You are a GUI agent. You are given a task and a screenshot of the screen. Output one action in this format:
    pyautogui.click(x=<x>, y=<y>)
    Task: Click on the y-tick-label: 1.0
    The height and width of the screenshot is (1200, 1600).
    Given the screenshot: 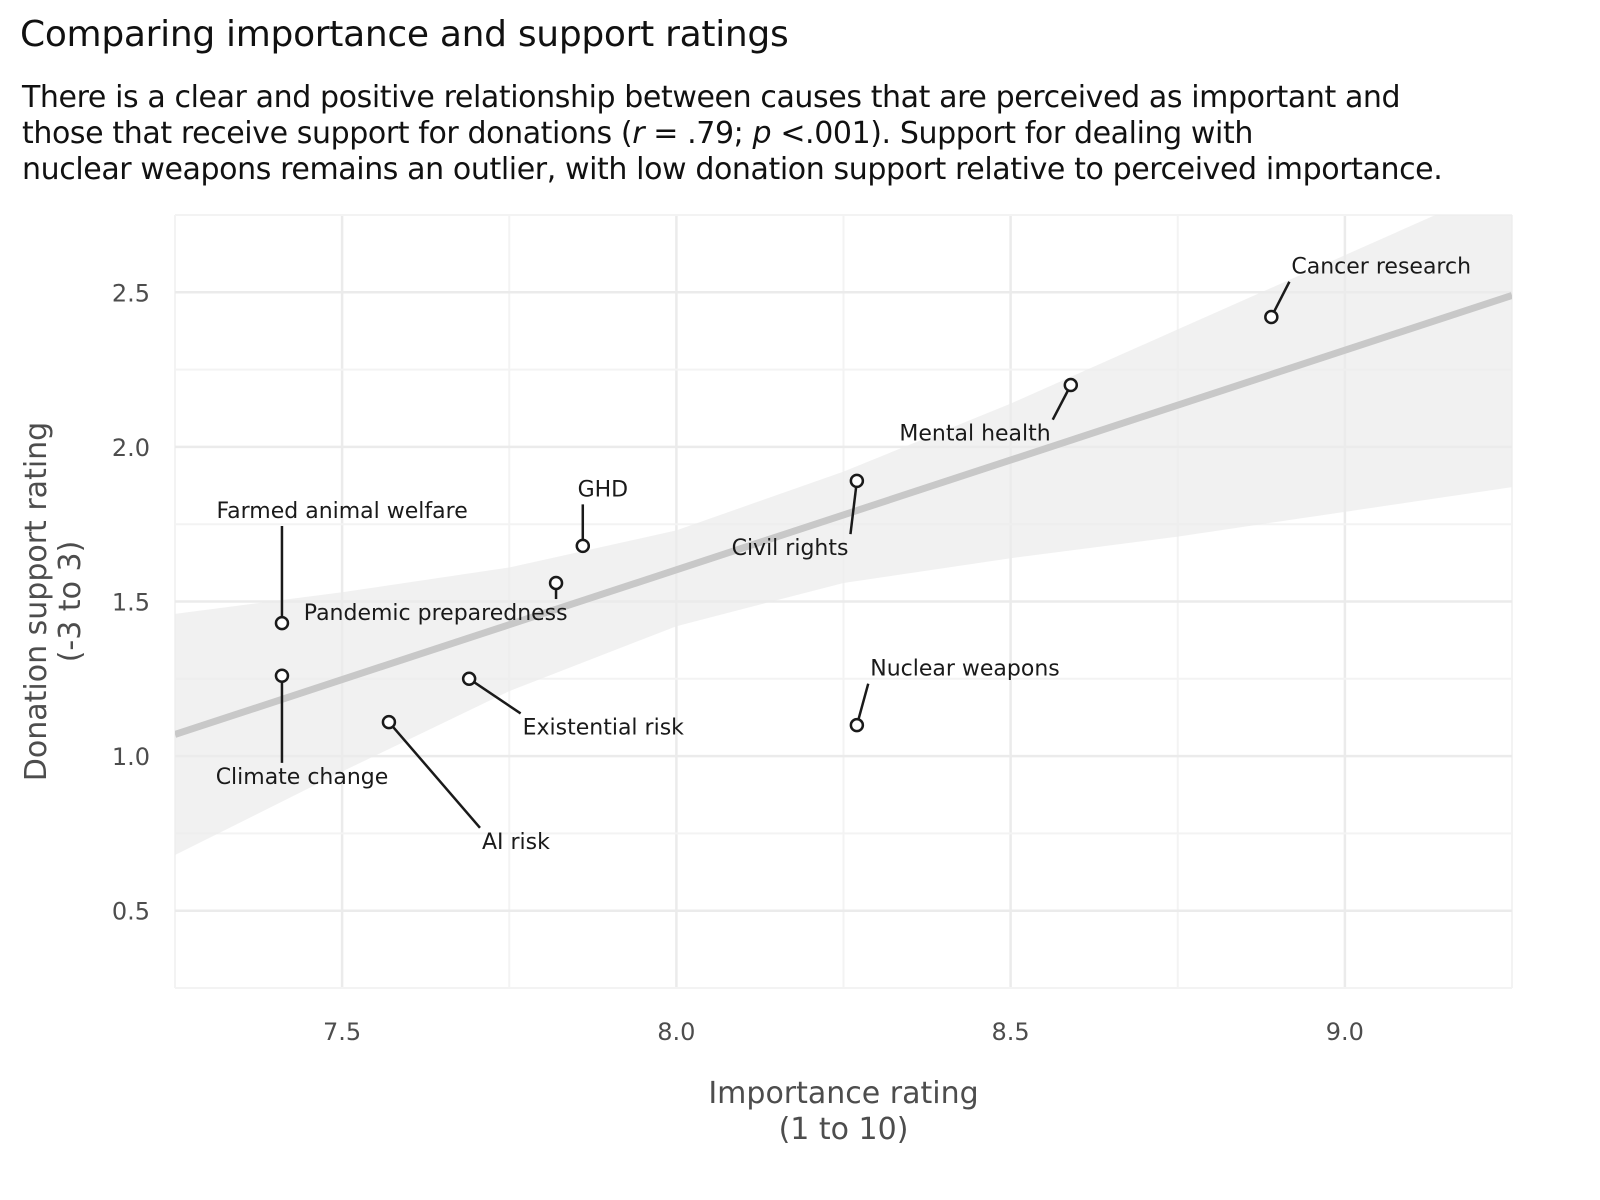 What is the action you would take?
    pyautogui.click(x=131, y=757)
    